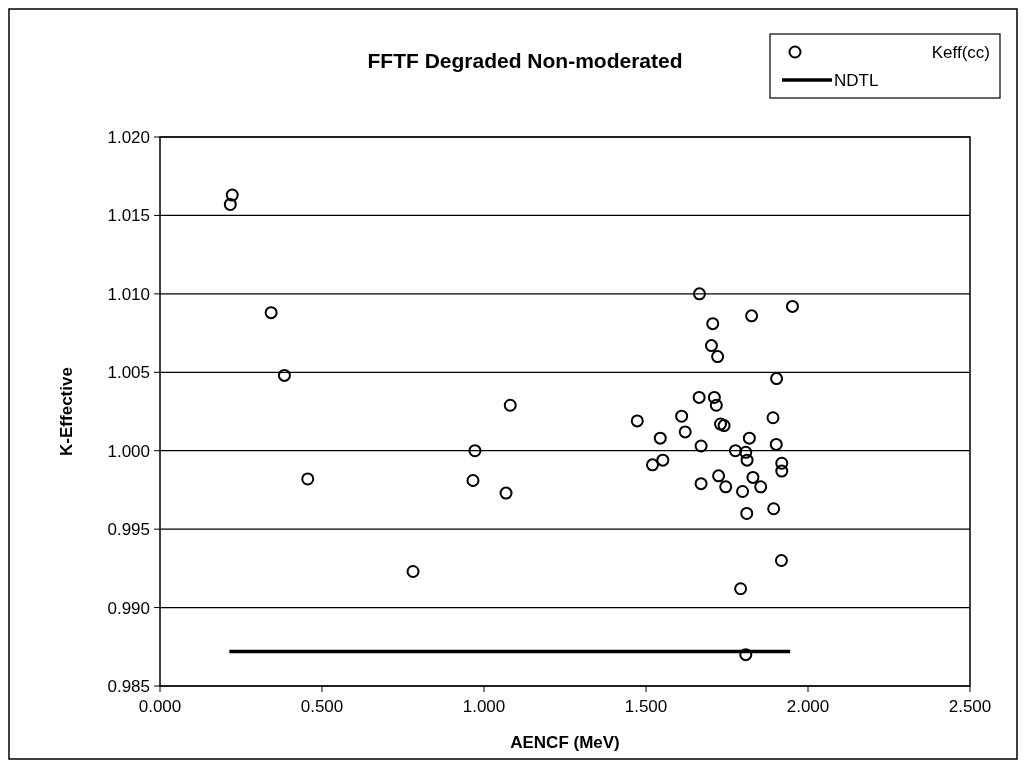 This screenshot has height=768, width=1026. I want to click on x-tick-label: 0.500, so click(322, 706).